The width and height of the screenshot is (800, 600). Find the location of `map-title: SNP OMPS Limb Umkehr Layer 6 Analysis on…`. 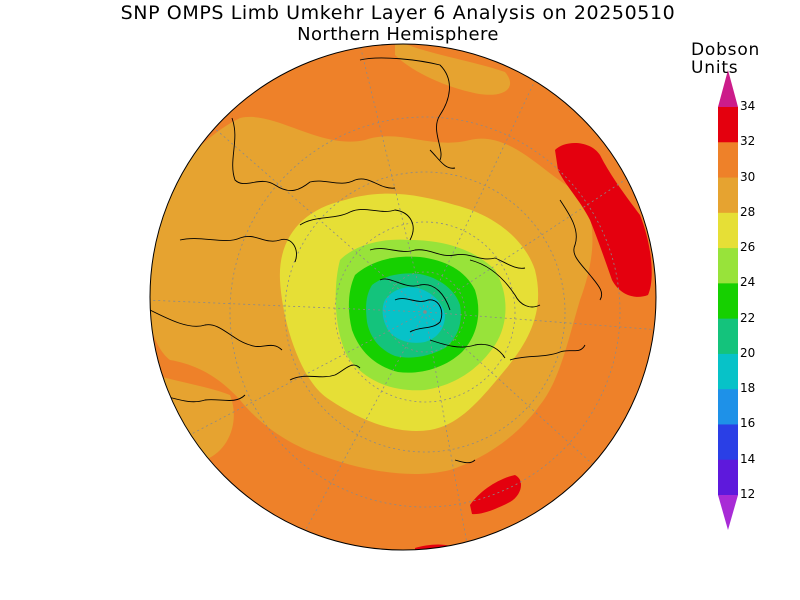

map-title: SNP OMPS Limb Umkehr Layer 6 Analysis on… is located at coordinates (398, 13).